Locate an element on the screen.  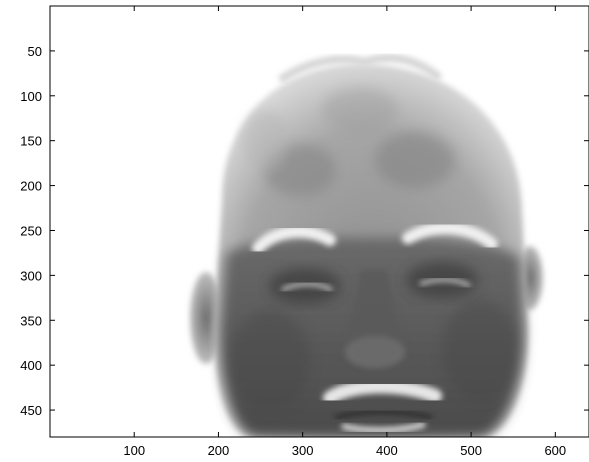
x-tick-label: 300 is located at coordinates (303, 450).